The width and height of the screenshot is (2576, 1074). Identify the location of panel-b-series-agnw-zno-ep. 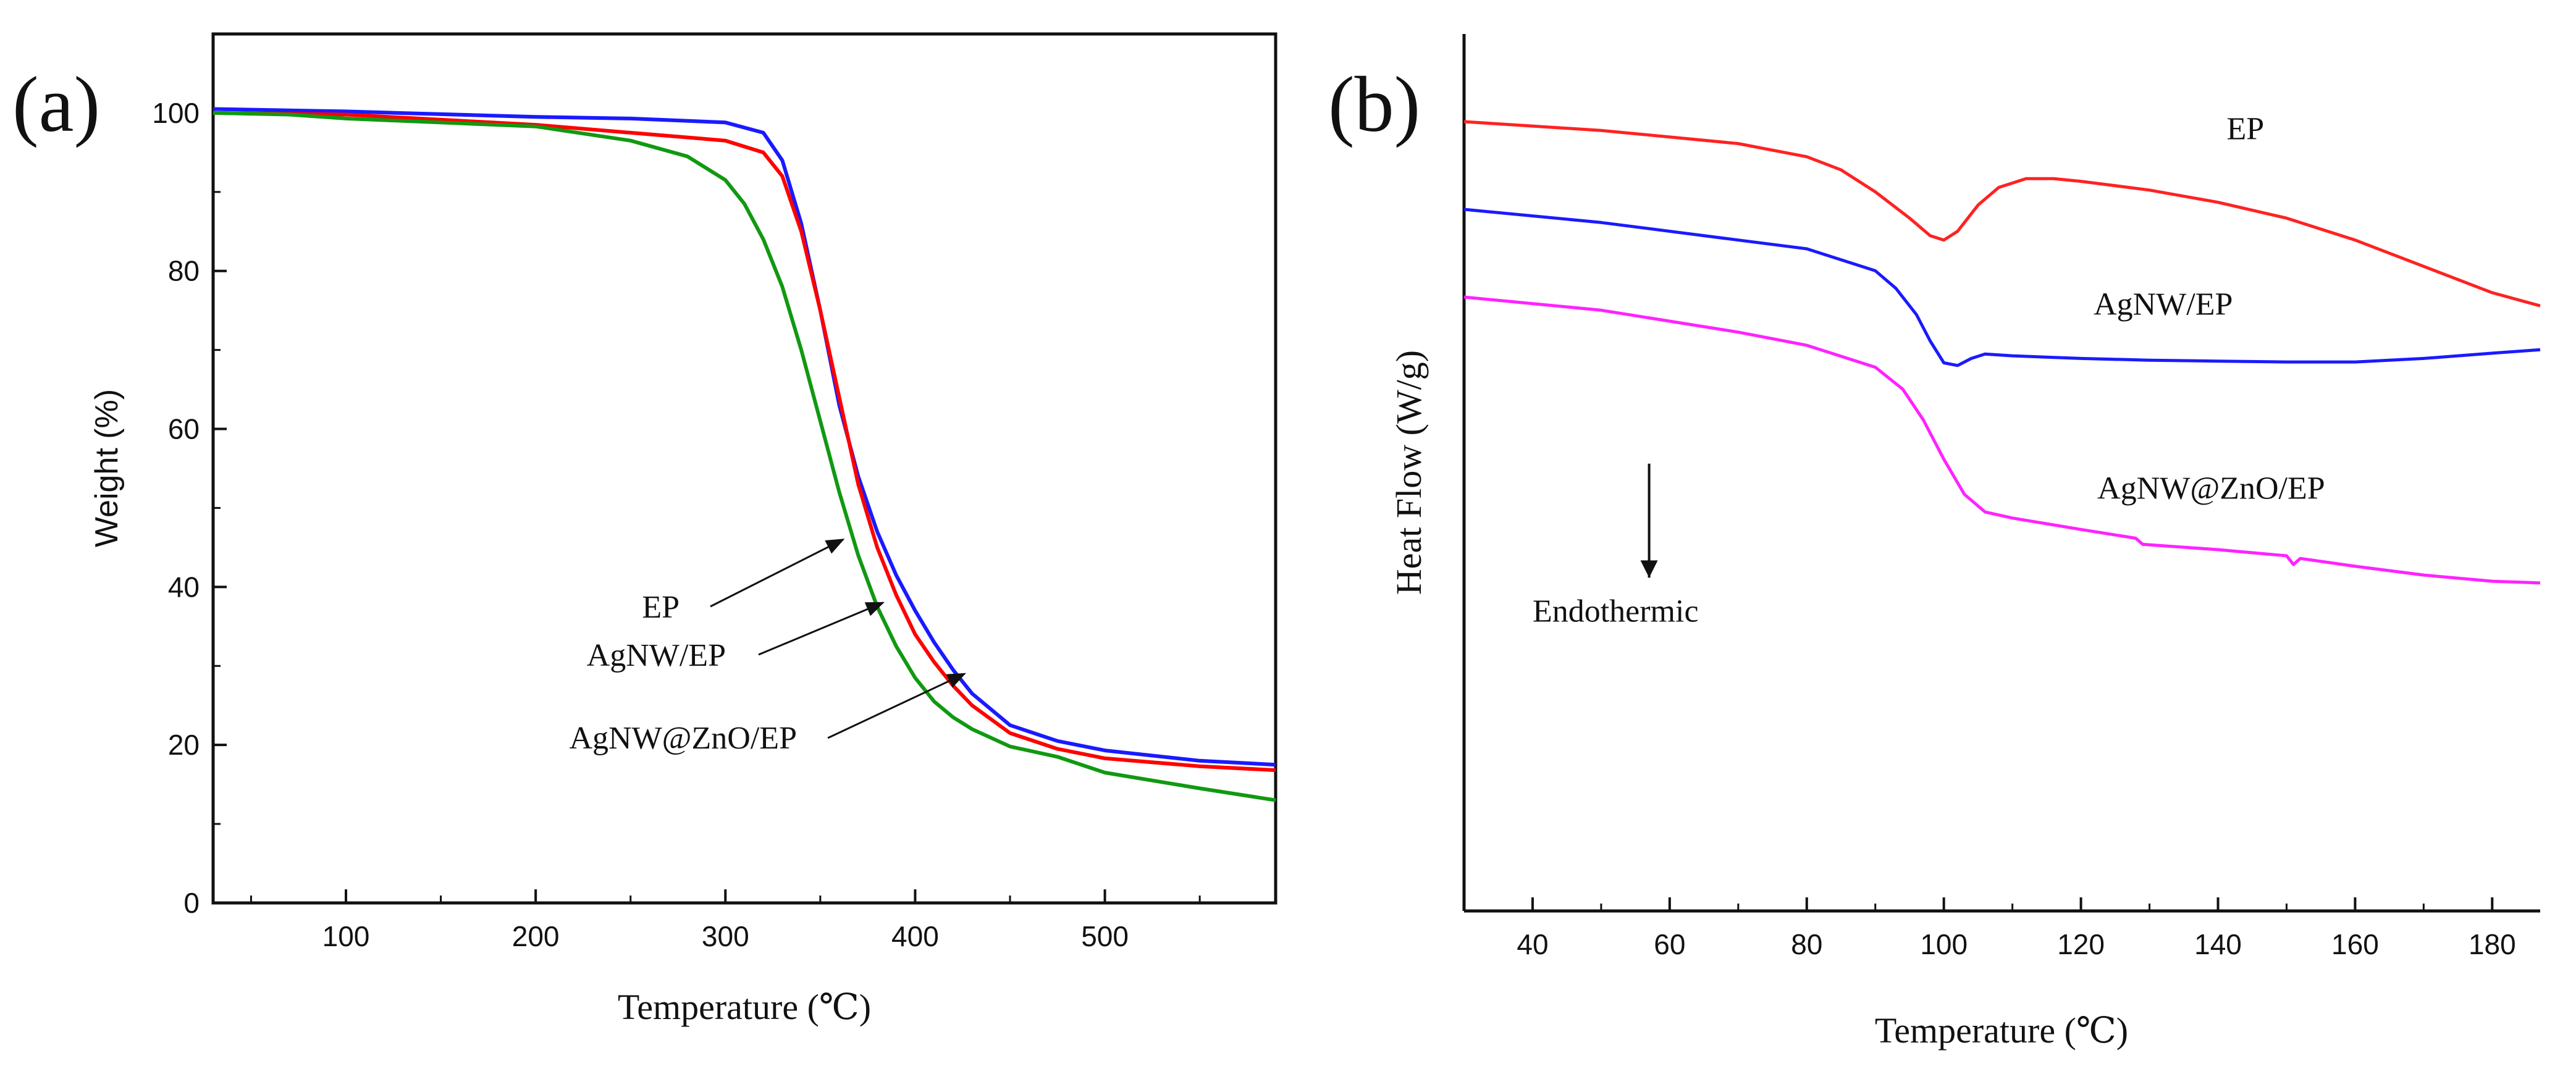
(2002, 440).